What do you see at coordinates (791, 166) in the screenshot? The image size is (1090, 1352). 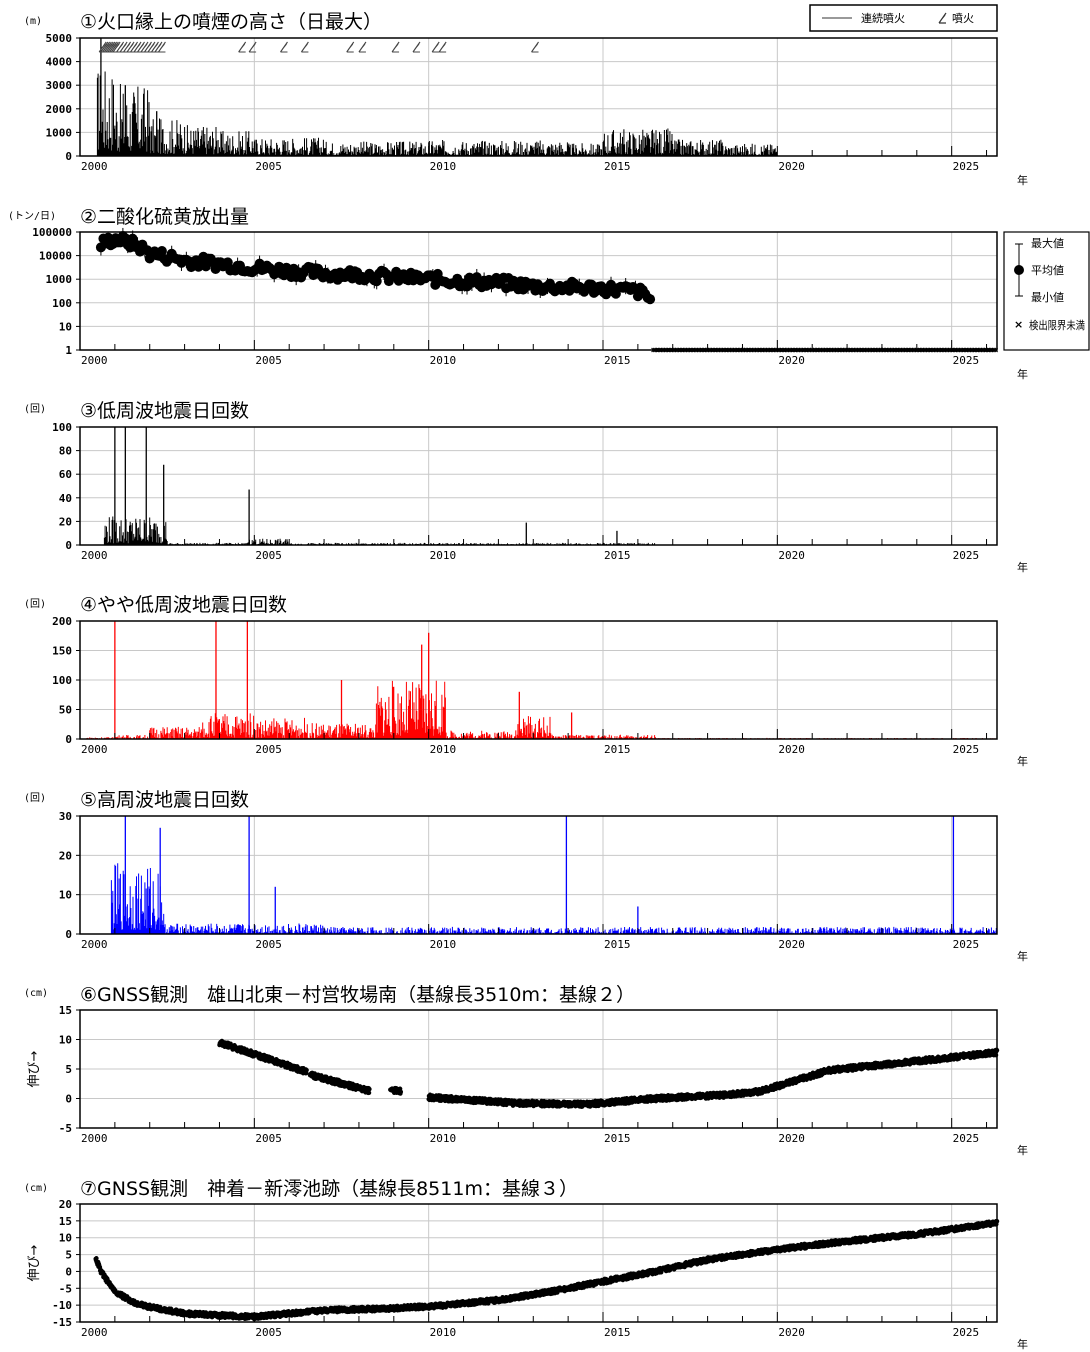 I see `p1-xtick-label-4: 2020` at bounding box center [791, 166].